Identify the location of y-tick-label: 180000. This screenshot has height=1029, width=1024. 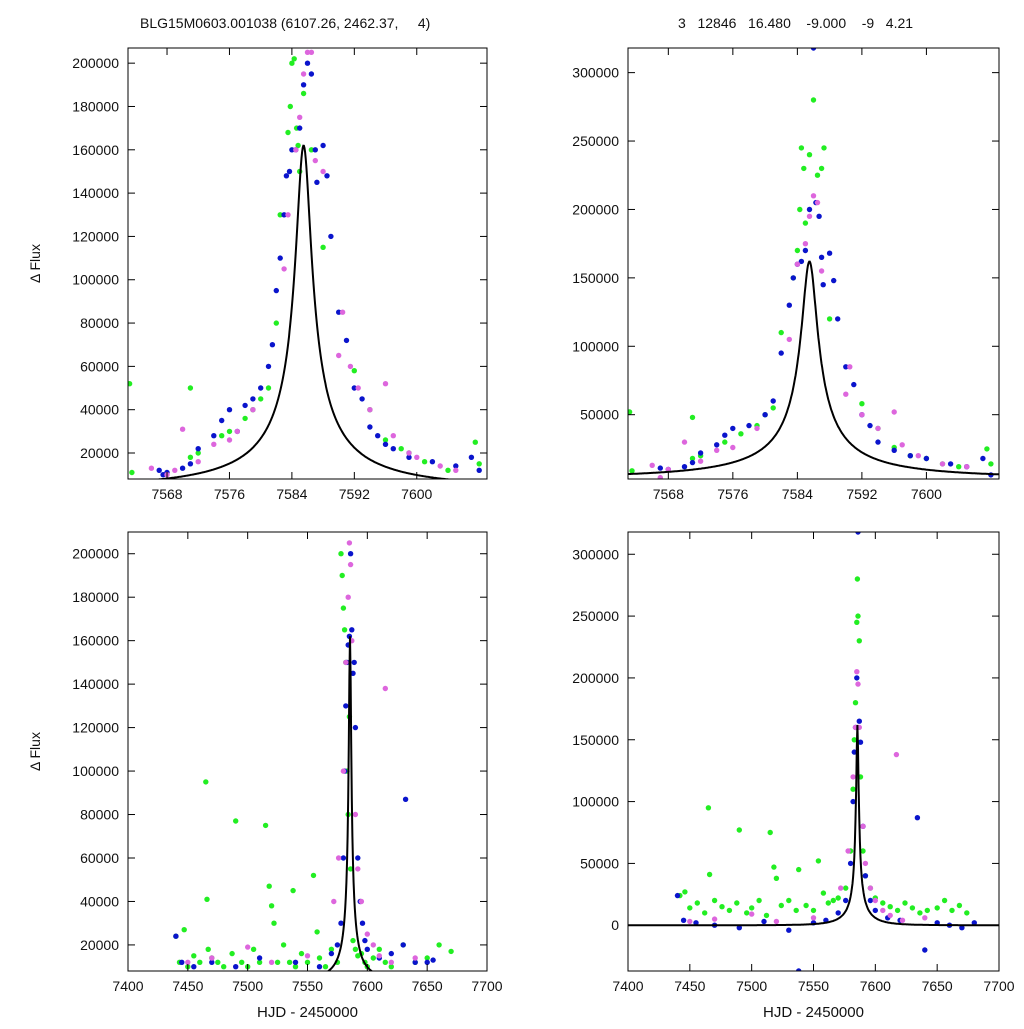
(95, 597).